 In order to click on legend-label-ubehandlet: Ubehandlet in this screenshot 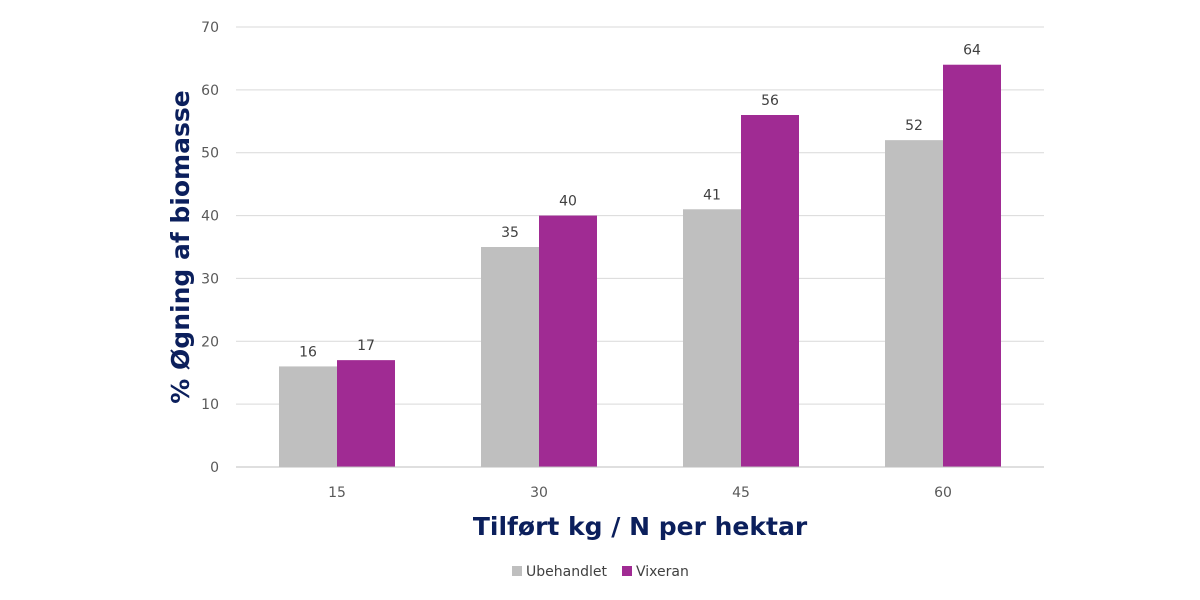, I will do `click(566, 572)`.